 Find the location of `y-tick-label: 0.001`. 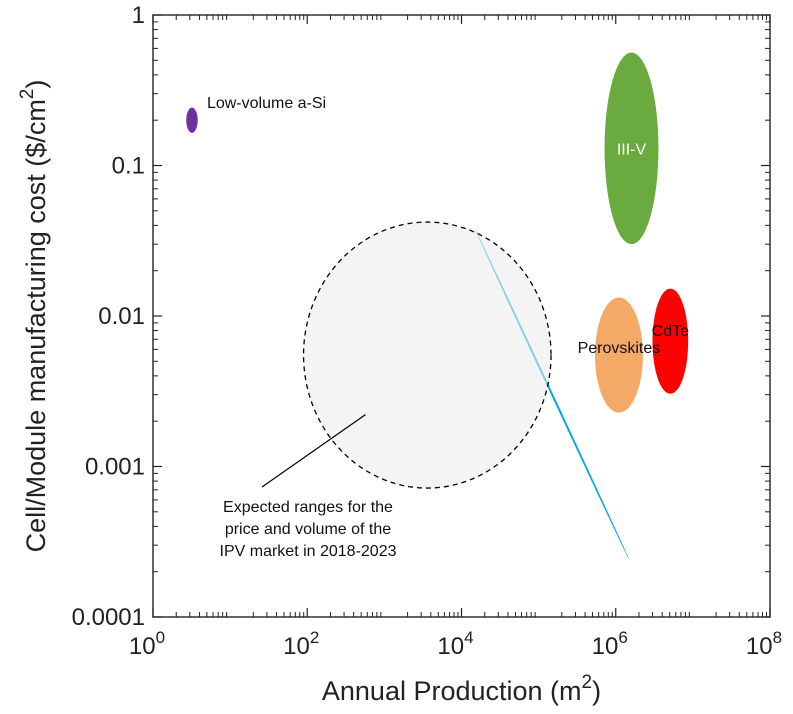

y-tick-label: 0.001 is located at coordinates (115, 467).